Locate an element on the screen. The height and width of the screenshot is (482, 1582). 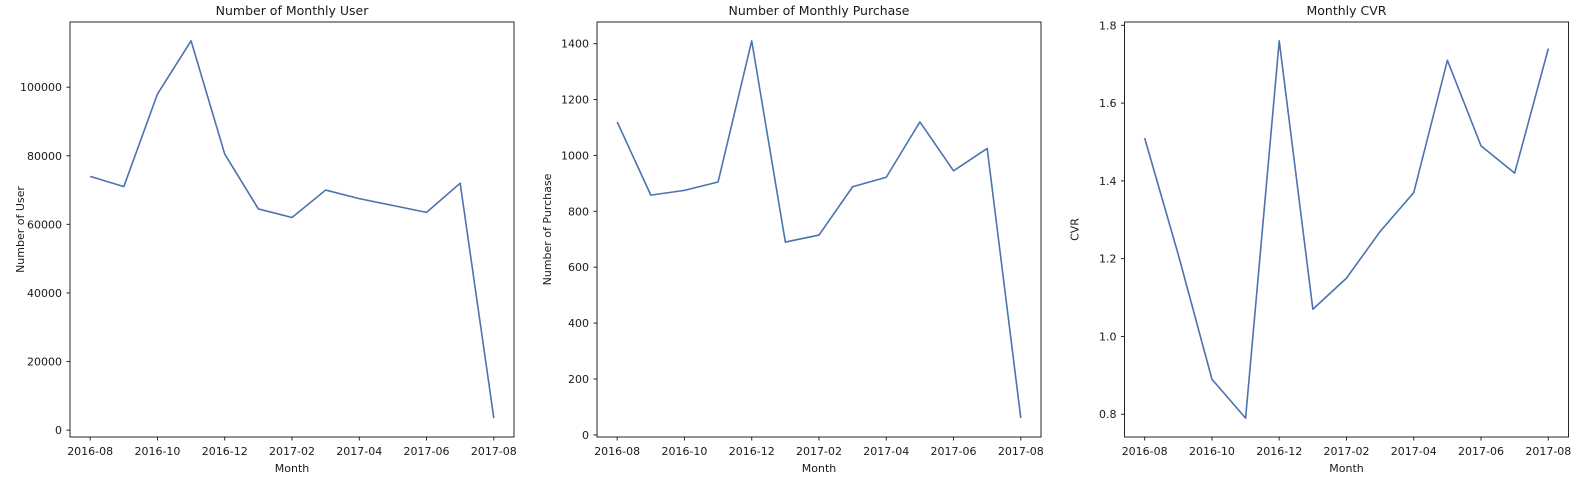
y-tick-label: 80000 is located at coordinates (44, 156).